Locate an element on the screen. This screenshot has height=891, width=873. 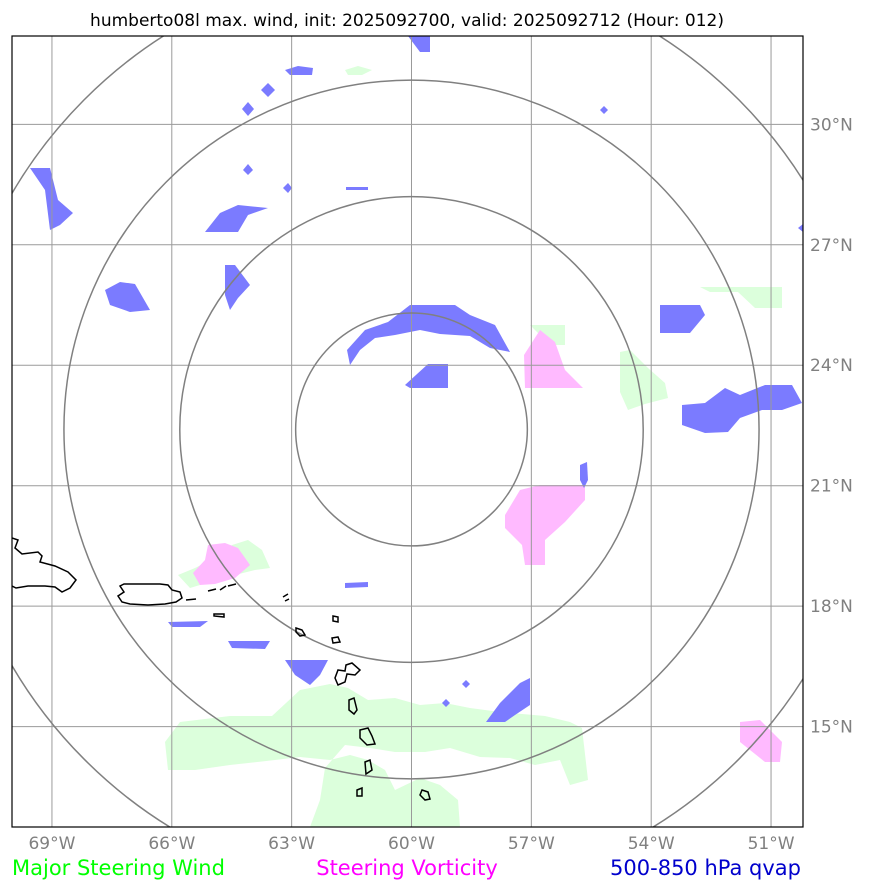
qvap-area-streak is located at coordinates (584, 475).